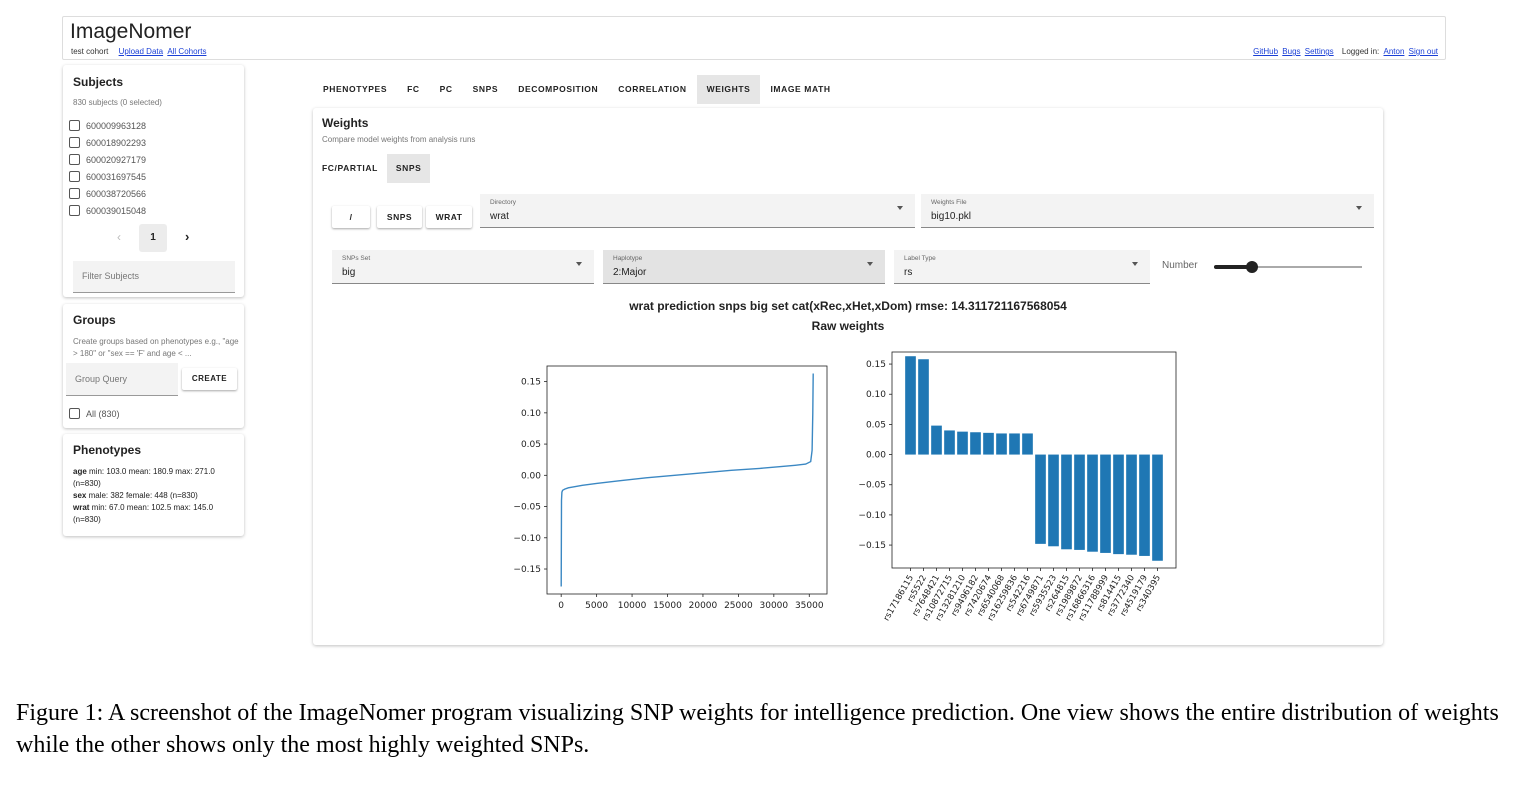 The height and width of the screenshot is (786, 1522). What do you see at coordinates (107, 125) in the screenshot?
I see `subject-item: 600009963128` at bounding box center [107, 125].